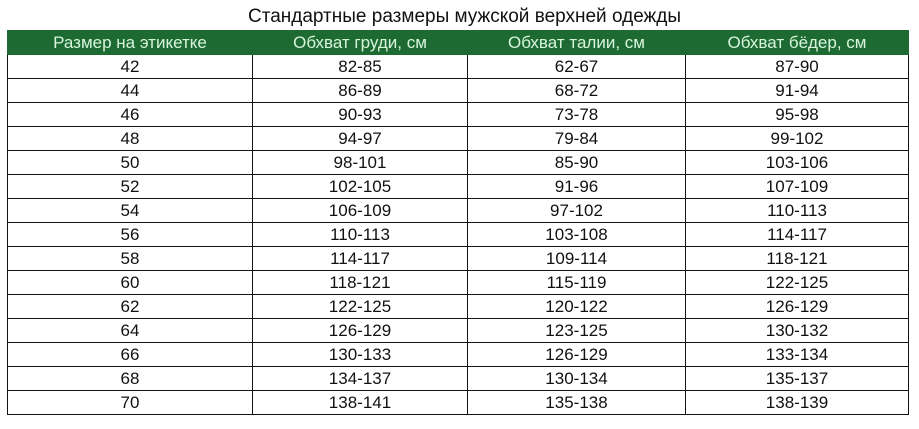 The width and height of the screenshot is (919, 429). Describe the element at coordinates (797, 258) in the screenshot. I see `cell-hips: 118-121` at that location.